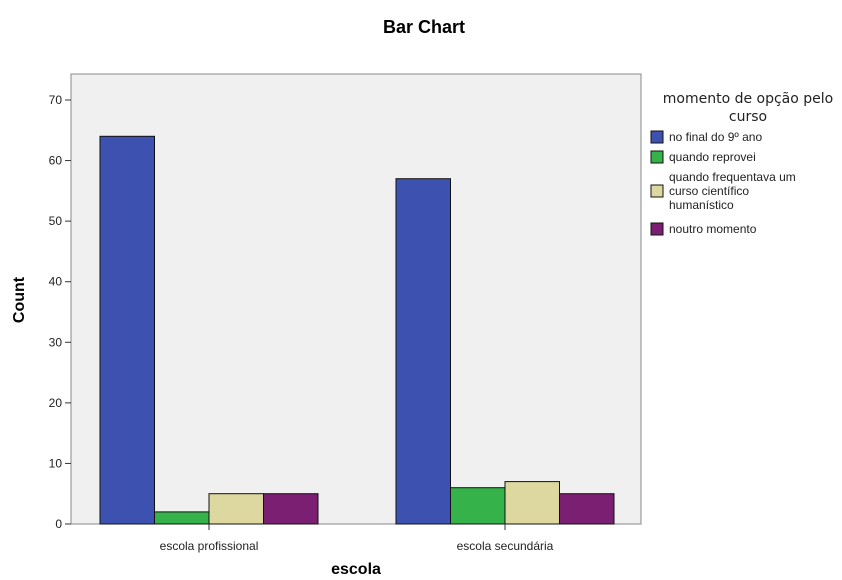  I want to click on legend-label: quando frequentava um, so click(732, 177).